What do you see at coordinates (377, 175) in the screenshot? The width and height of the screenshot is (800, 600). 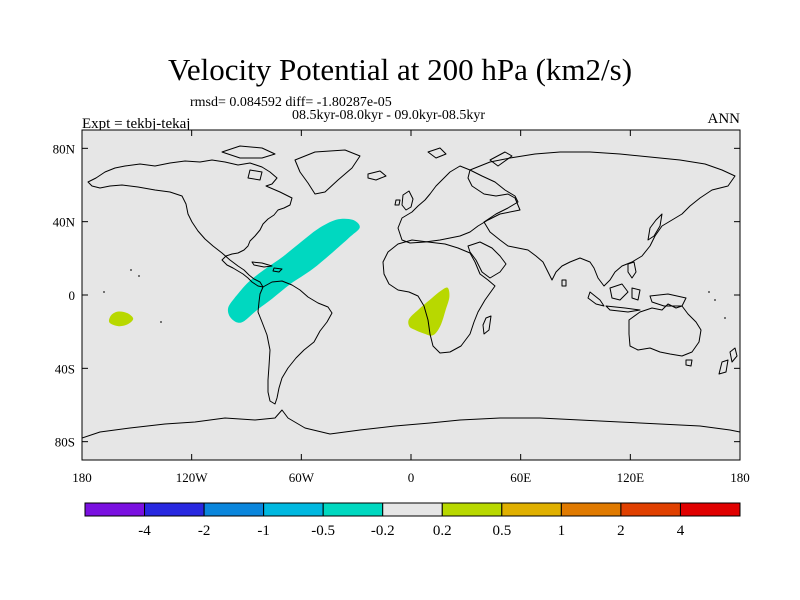 I see `coast-iceland` at bounding box center [377, 175].